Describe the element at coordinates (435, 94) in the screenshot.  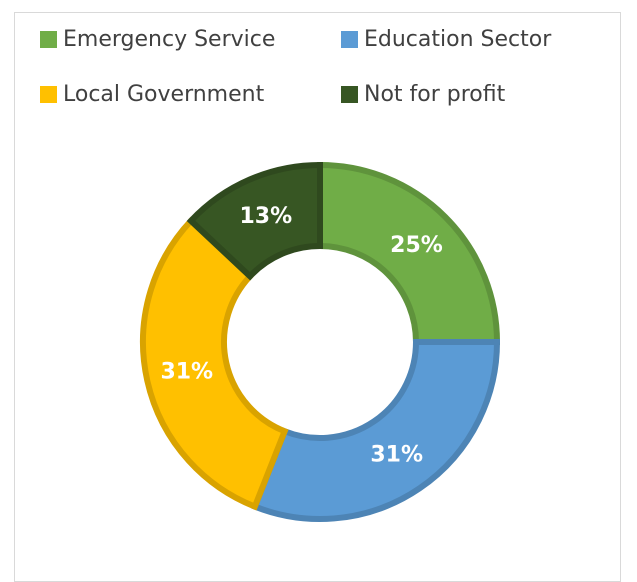
I see `legend-label-not-for-profit: Not for profit` at that location.